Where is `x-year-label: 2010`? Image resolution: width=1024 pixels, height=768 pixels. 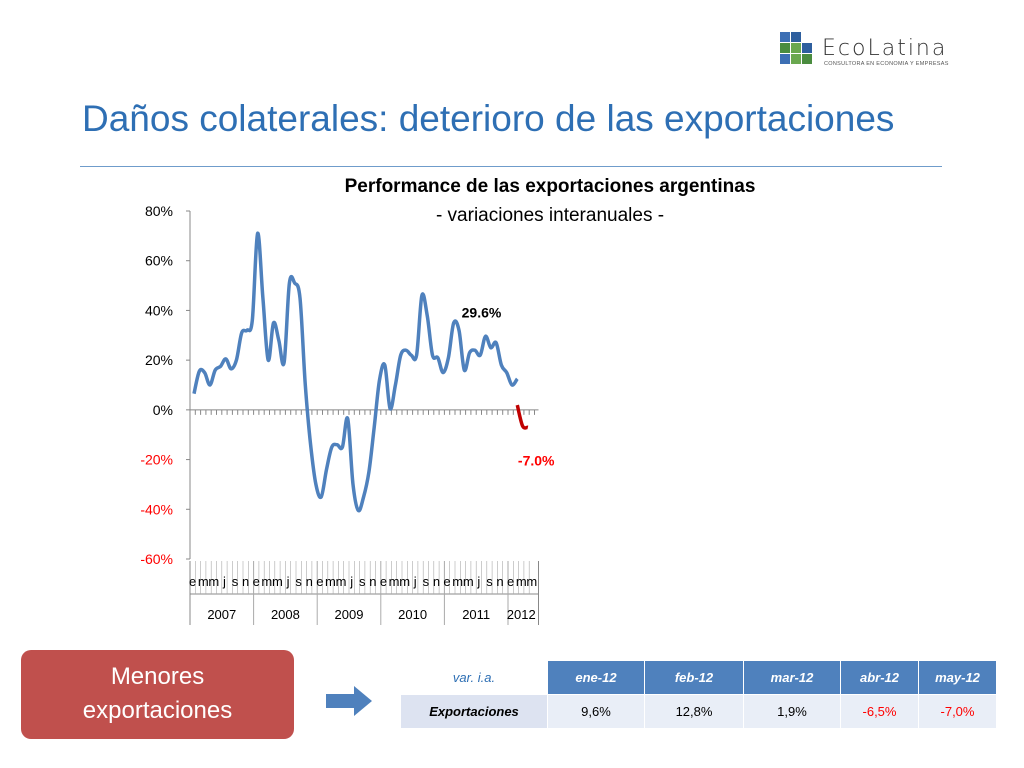
x-year-label: 2010 is located at coordinates (412, 614).